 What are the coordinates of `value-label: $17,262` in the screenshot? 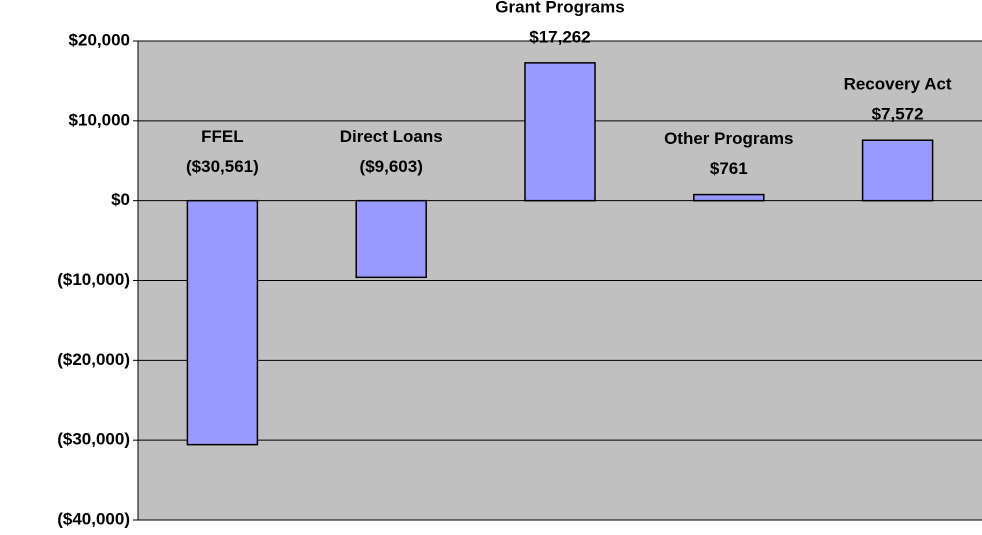 It's located at (559, 36).